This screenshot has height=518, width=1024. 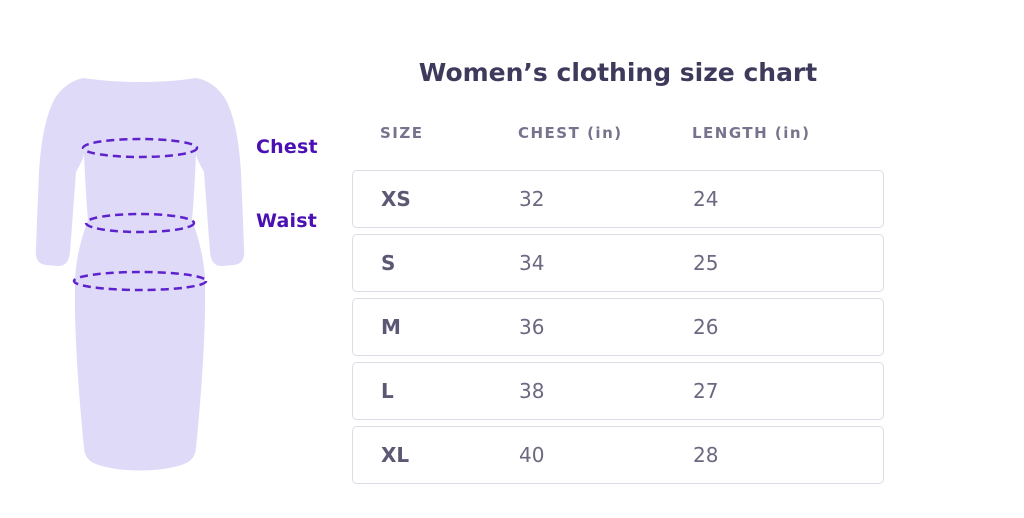 What do you see at coordinates (618, 72) in the screenshot?
I see `chart-title: Women’s clothing size chart` at bounding box center [618, 72].